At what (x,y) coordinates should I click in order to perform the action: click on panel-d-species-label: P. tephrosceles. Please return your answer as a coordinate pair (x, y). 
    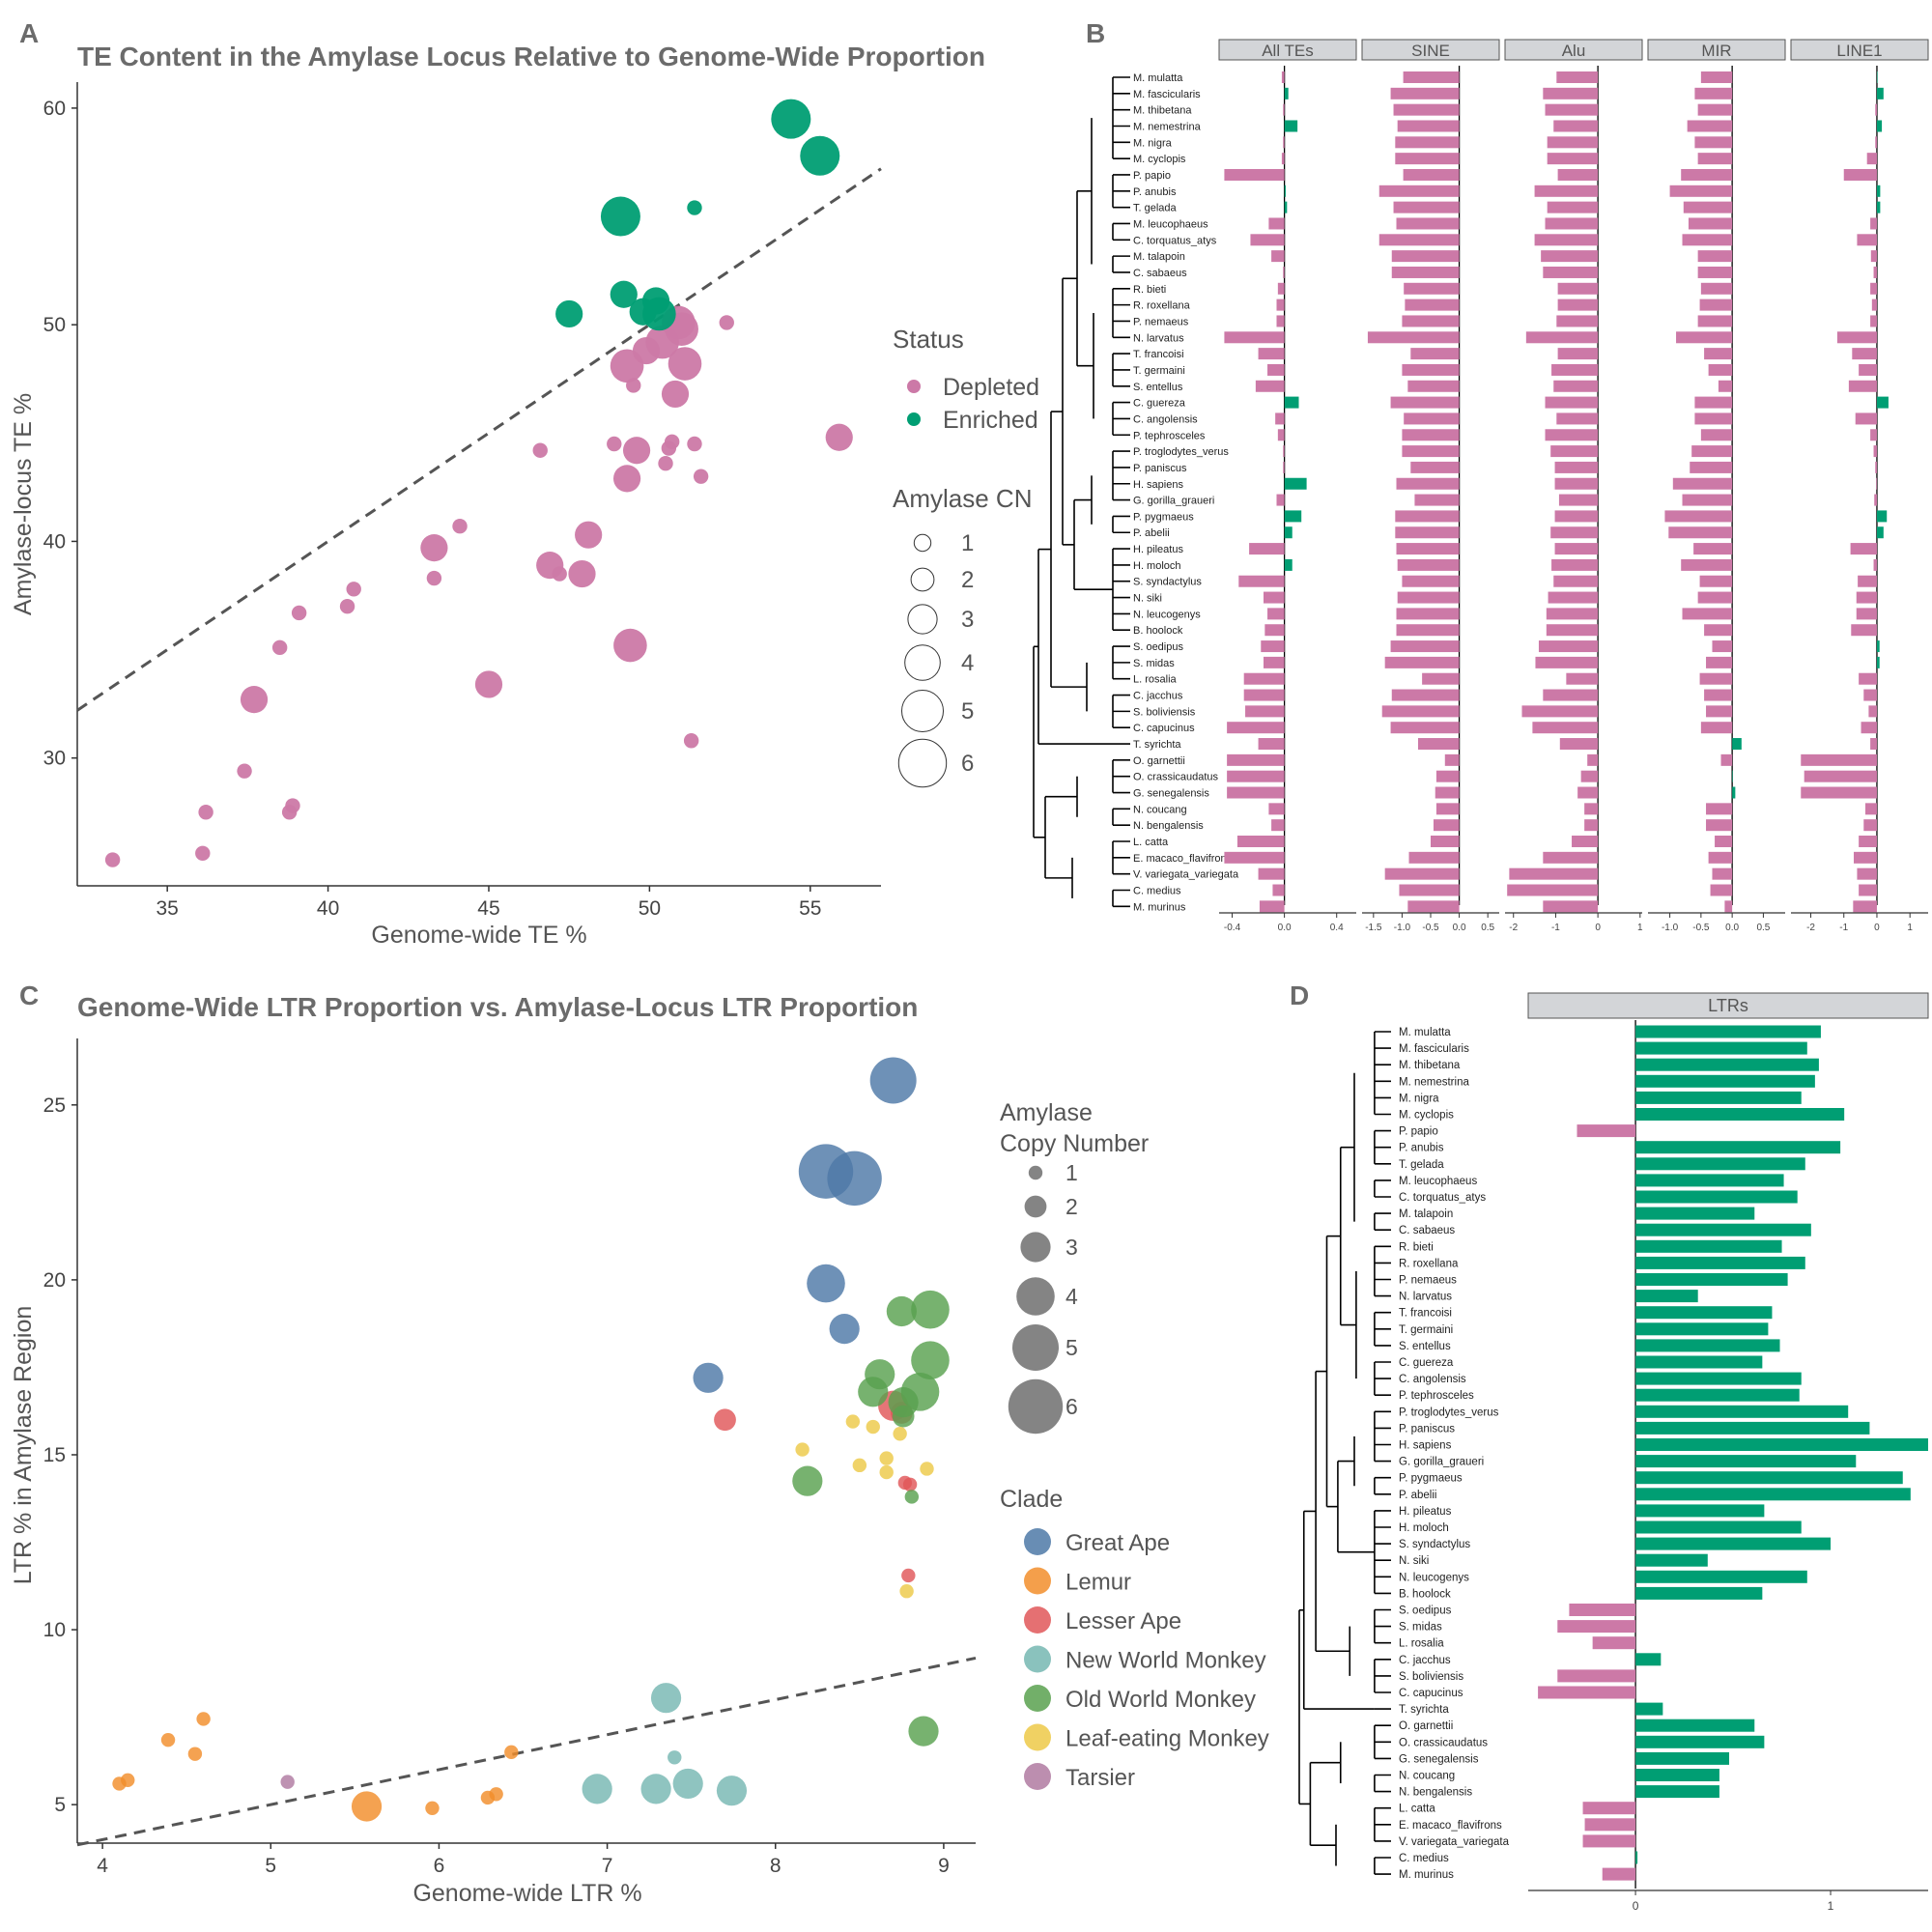
    Looking at the image, I should click on (1436, 1396).